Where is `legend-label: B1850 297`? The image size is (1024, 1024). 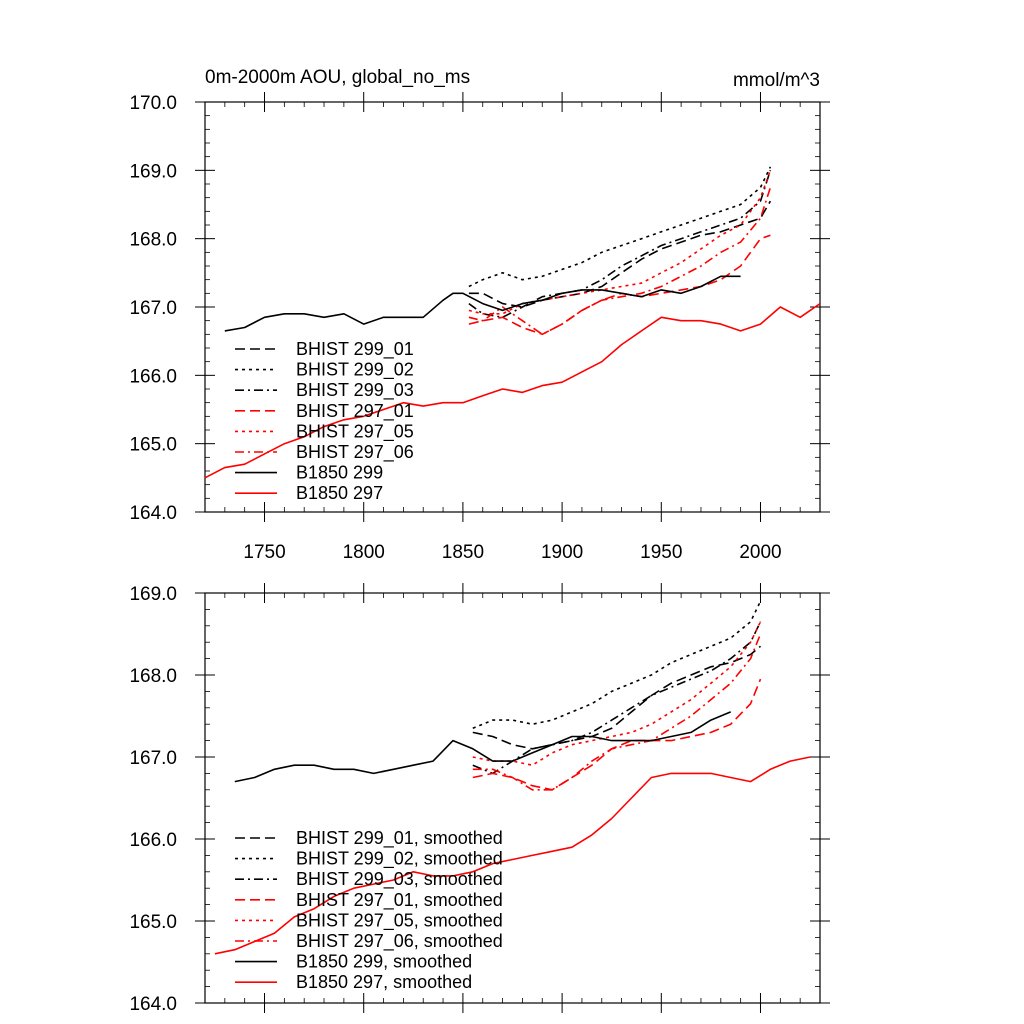 legend-label: B1850 297 is located at coordinates (339, 493).